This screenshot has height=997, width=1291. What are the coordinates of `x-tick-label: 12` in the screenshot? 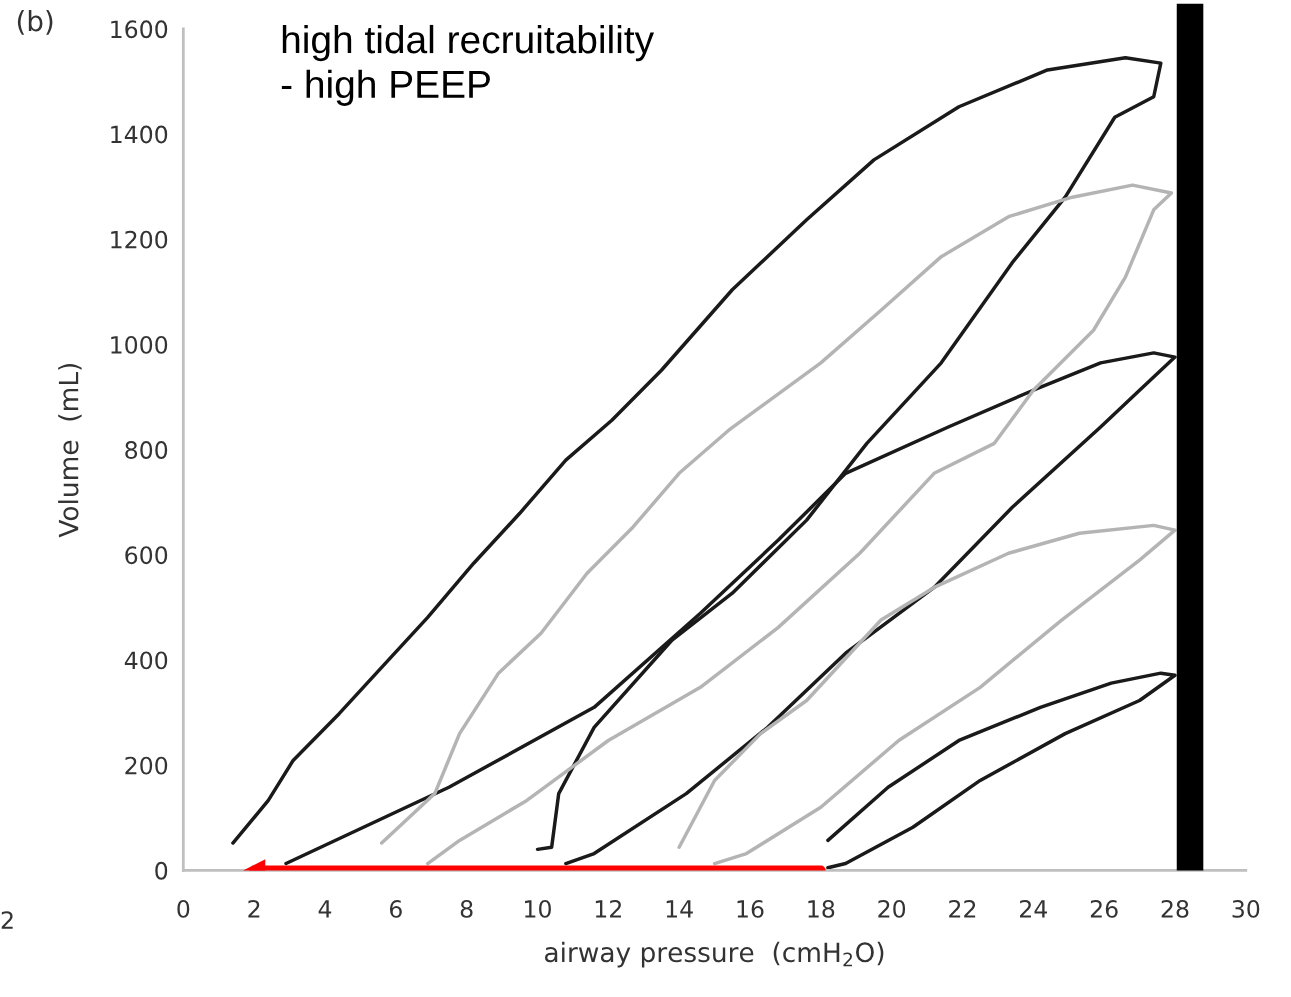 It's located at (608, 908).